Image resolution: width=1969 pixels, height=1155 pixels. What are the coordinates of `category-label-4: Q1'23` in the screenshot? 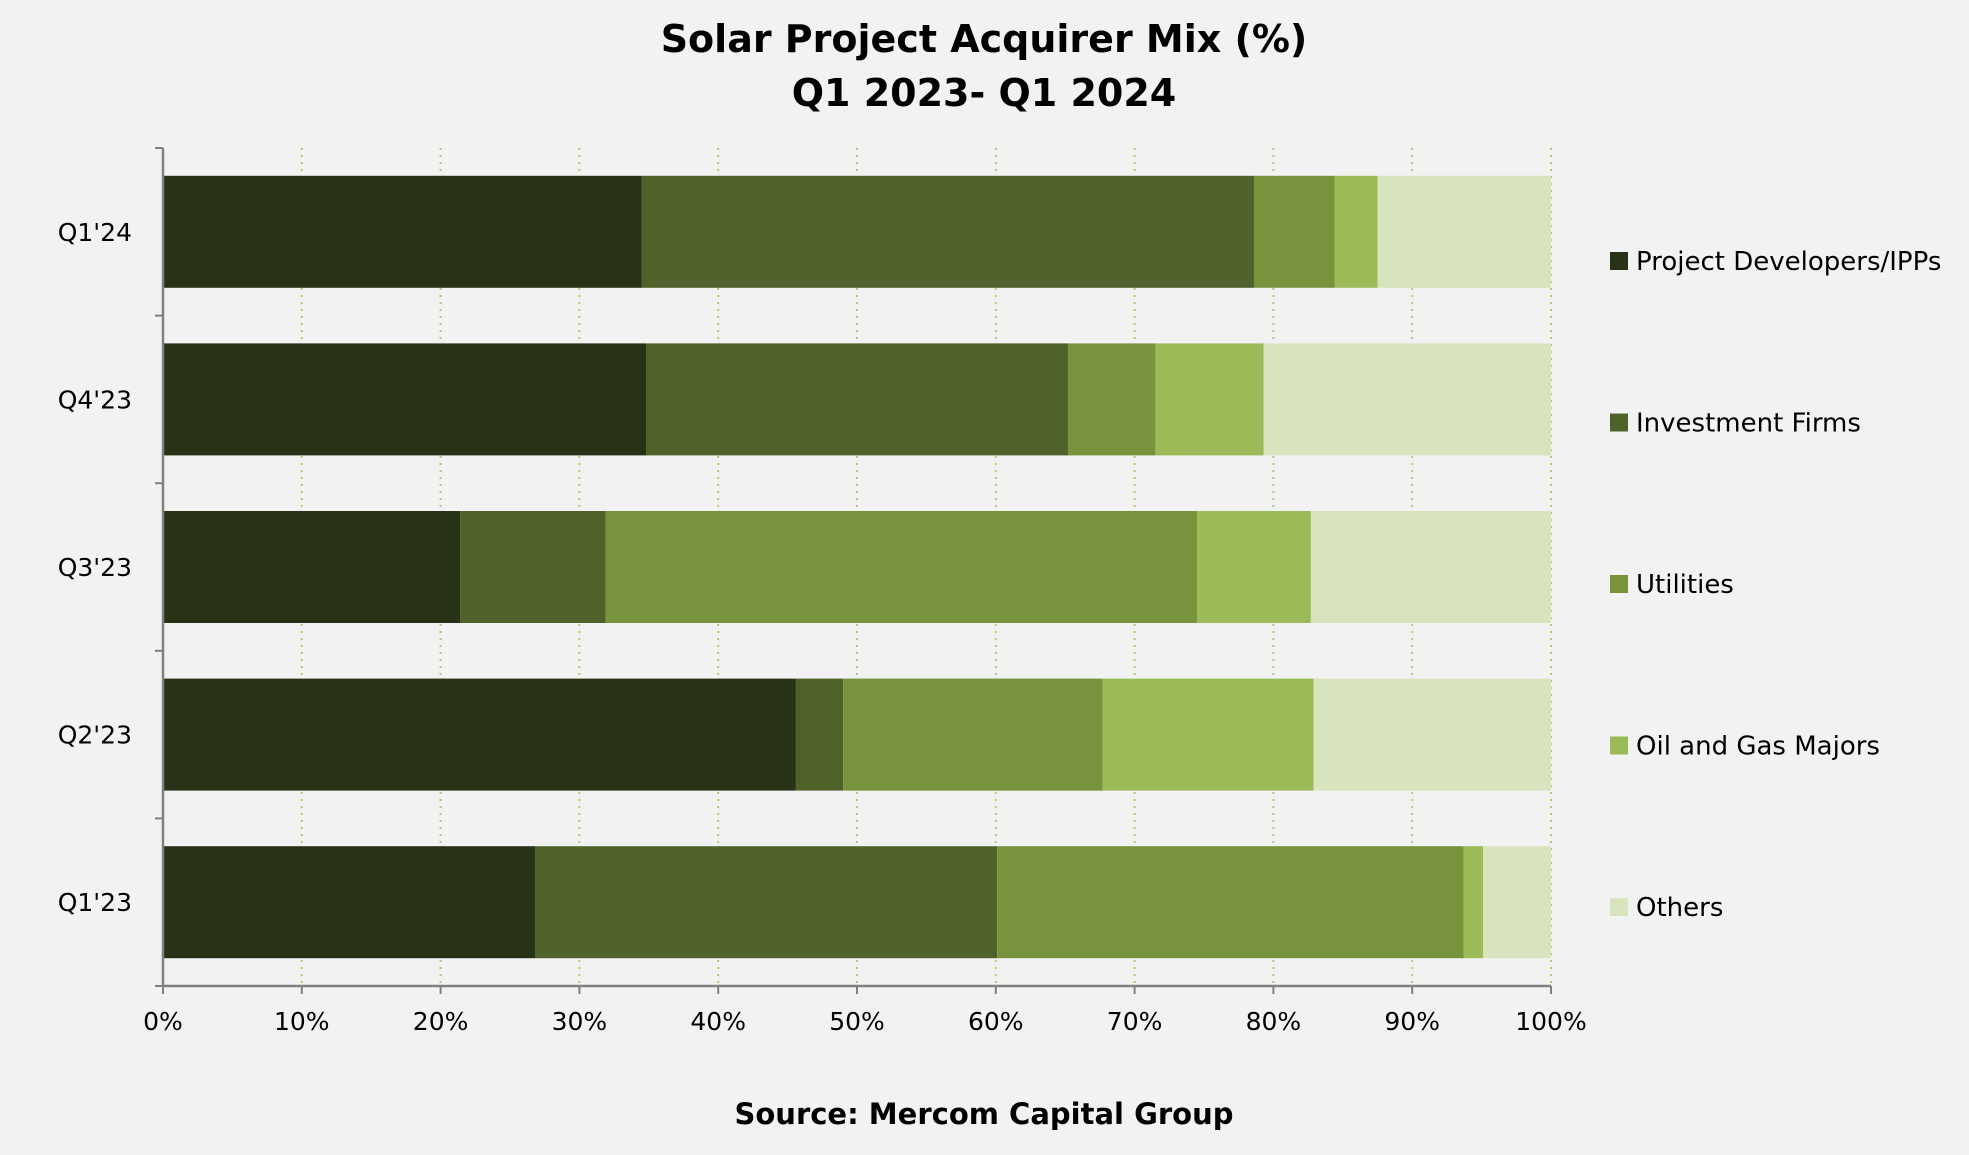 It's located at (95, 902).